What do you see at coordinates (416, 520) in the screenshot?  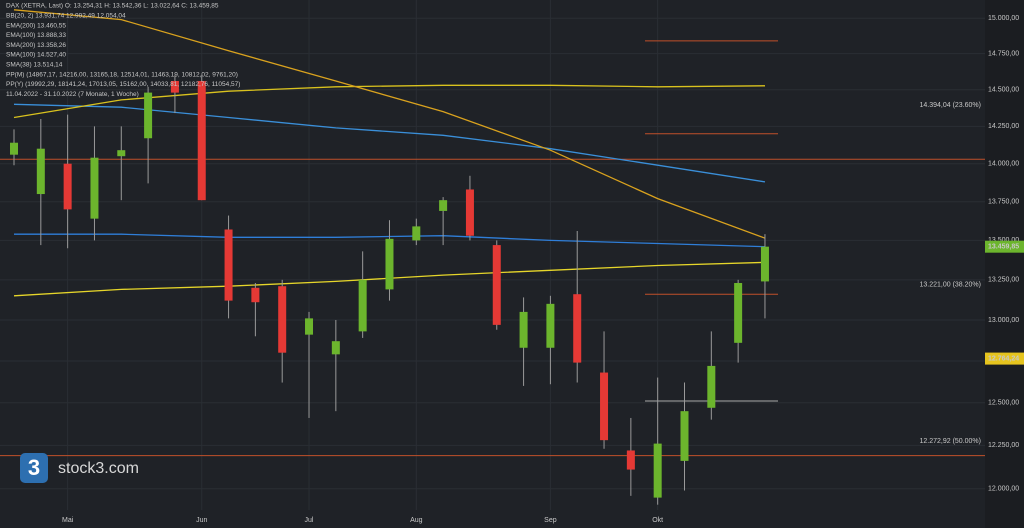 I see `x-tick-label: Aug` at bounding box center [416, 520].